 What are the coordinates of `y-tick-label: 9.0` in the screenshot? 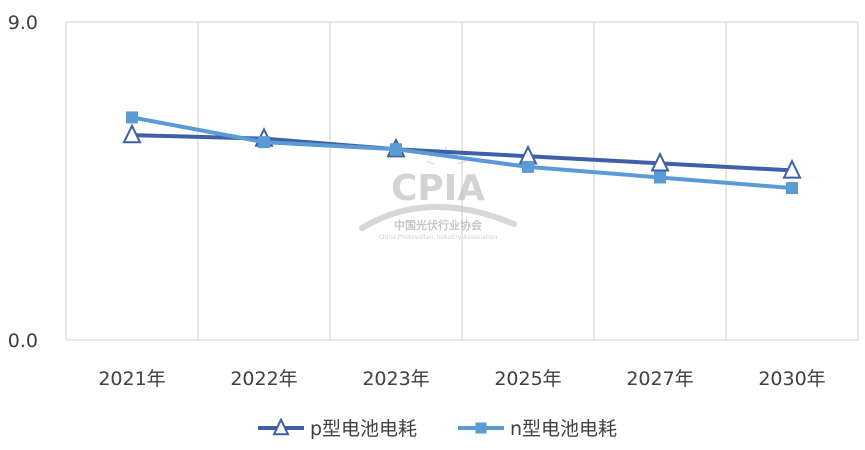 It's located at (23, 23).